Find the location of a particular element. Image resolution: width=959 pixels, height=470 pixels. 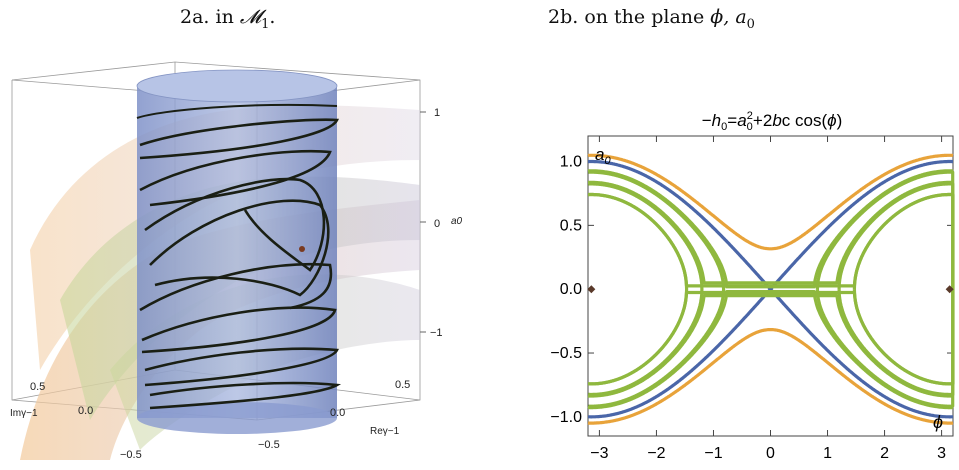

im-axis-label: Imγ−1 is located at coordinates (24, 413).